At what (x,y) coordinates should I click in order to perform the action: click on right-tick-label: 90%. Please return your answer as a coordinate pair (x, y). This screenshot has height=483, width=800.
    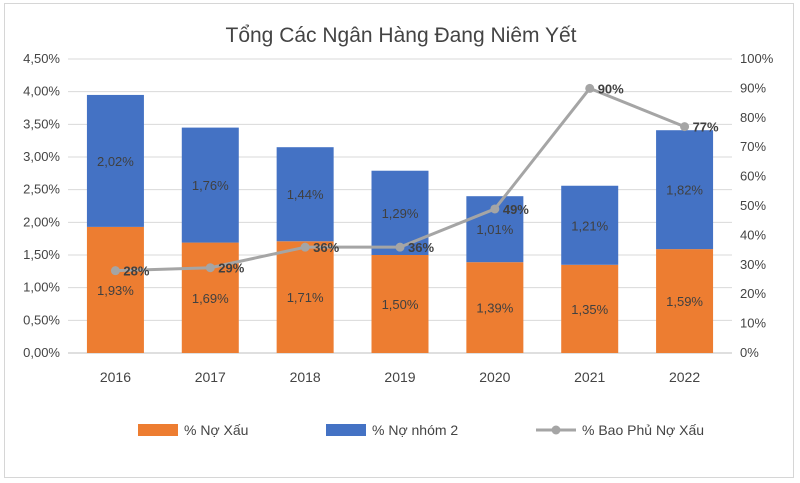
    Looking at the image, I should click on (753, 87).